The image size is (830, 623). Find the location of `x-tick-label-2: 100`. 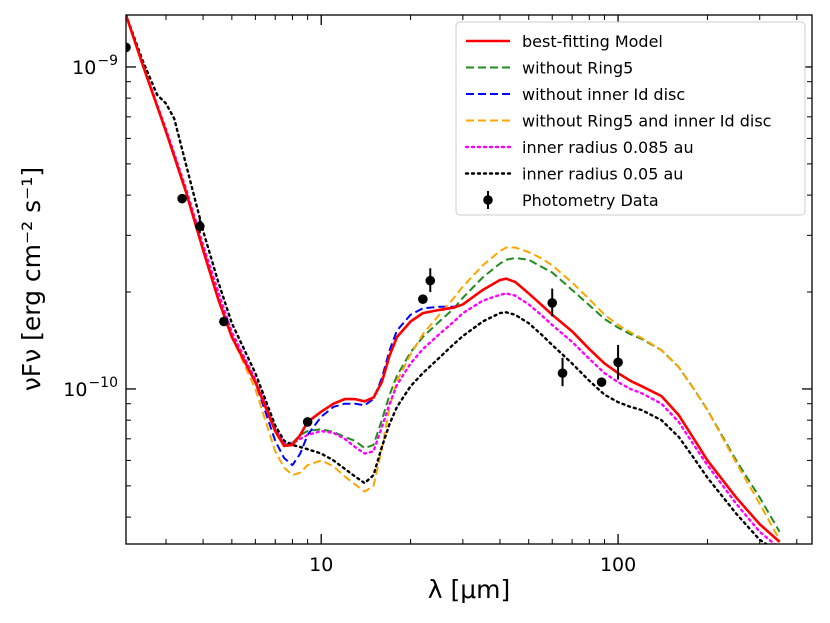

x-tick-label-2: 100 is located at coordinates (618, 565).